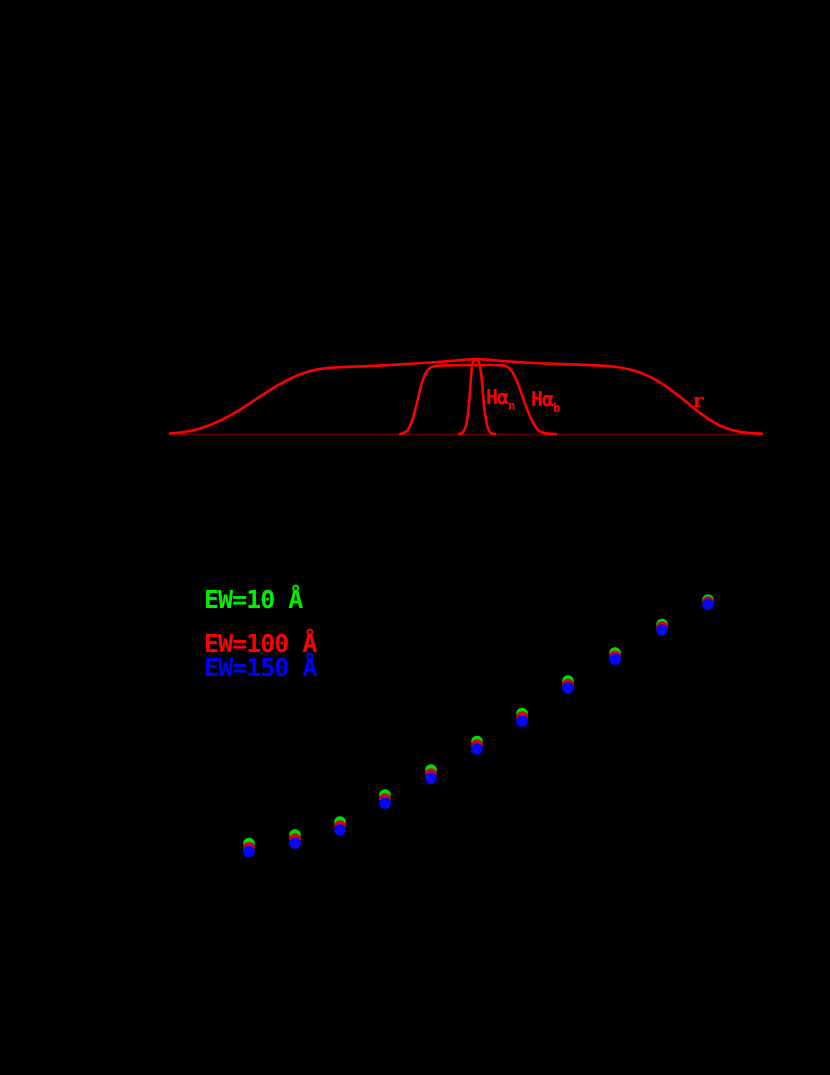 This screenshot has height=1075, width=830. I want to click on halpha-n-curve, so click(477, 397).